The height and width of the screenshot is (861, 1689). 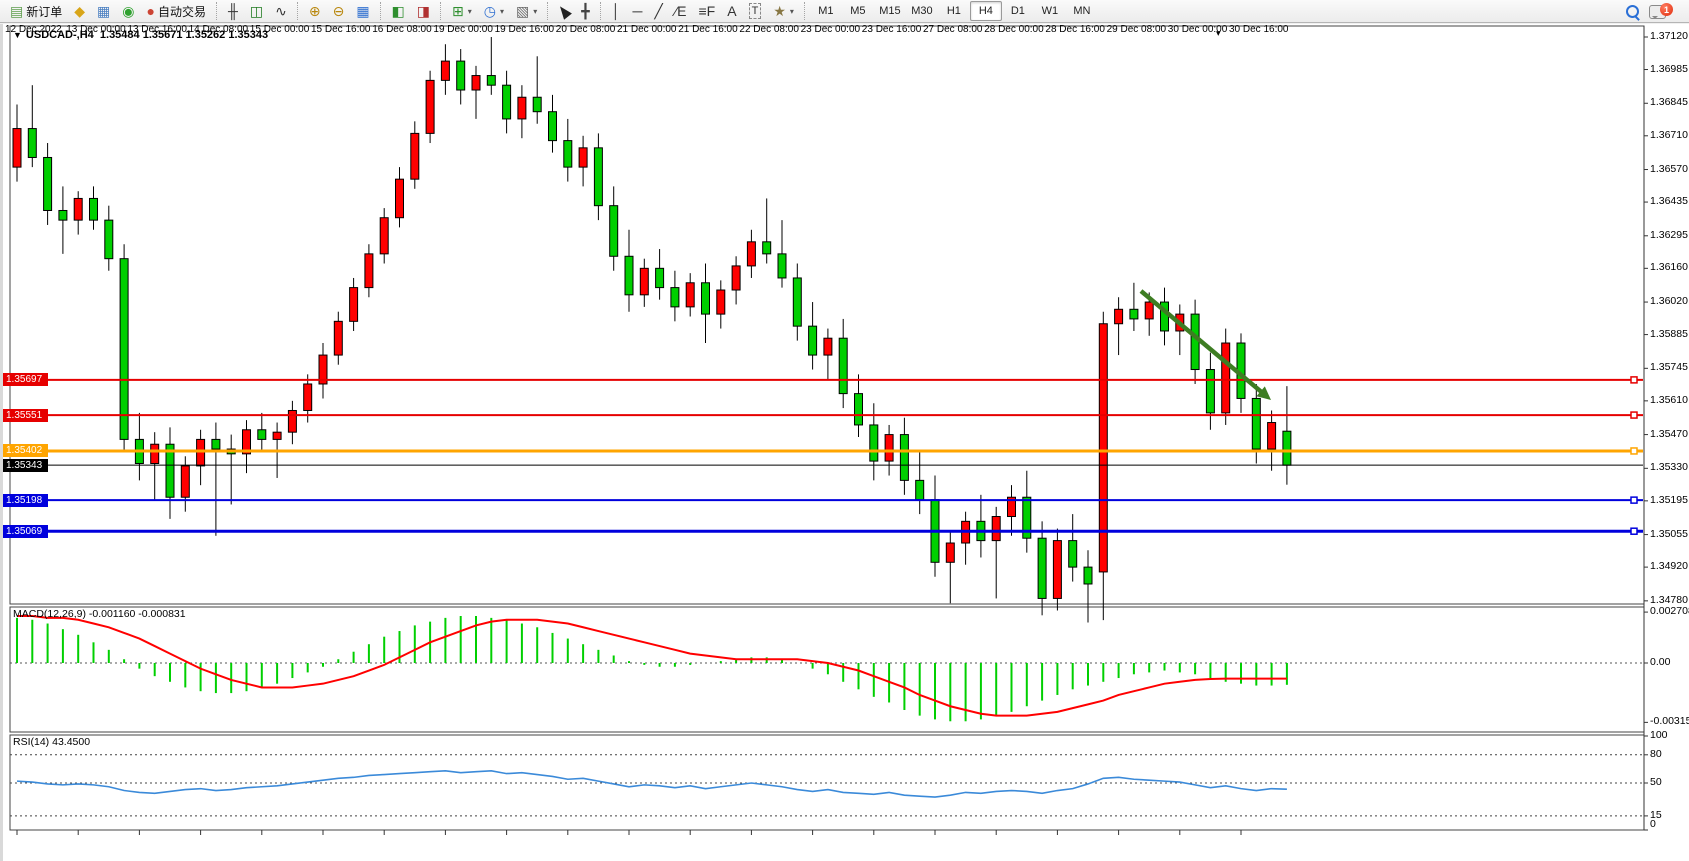 What do you see at coordinates (1632, 11) in the screenshot?
I see `search-icon` at bounding box center [1632, 11].